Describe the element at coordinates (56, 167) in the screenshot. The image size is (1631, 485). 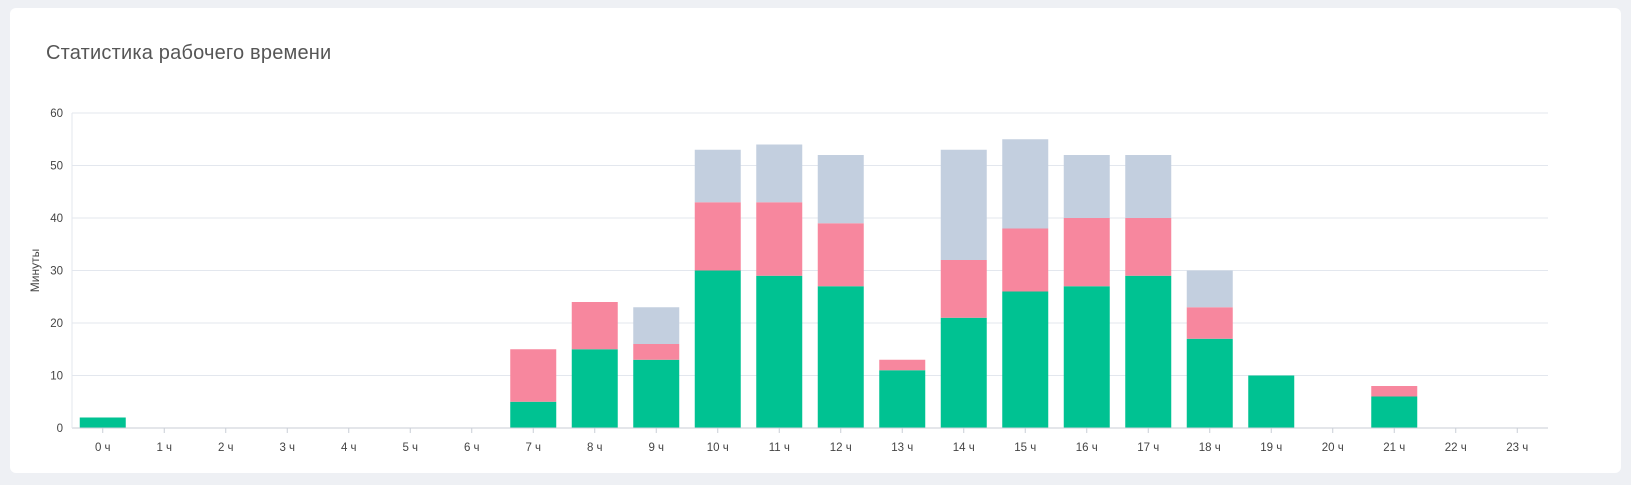
I see `y-tick-label: 50` at that location.